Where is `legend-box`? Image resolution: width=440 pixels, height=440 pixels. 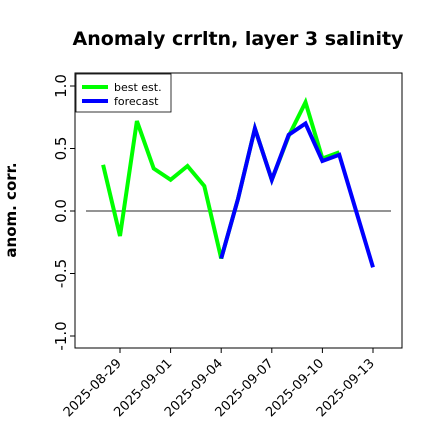
legend-box is located at coordinates (123, 93).